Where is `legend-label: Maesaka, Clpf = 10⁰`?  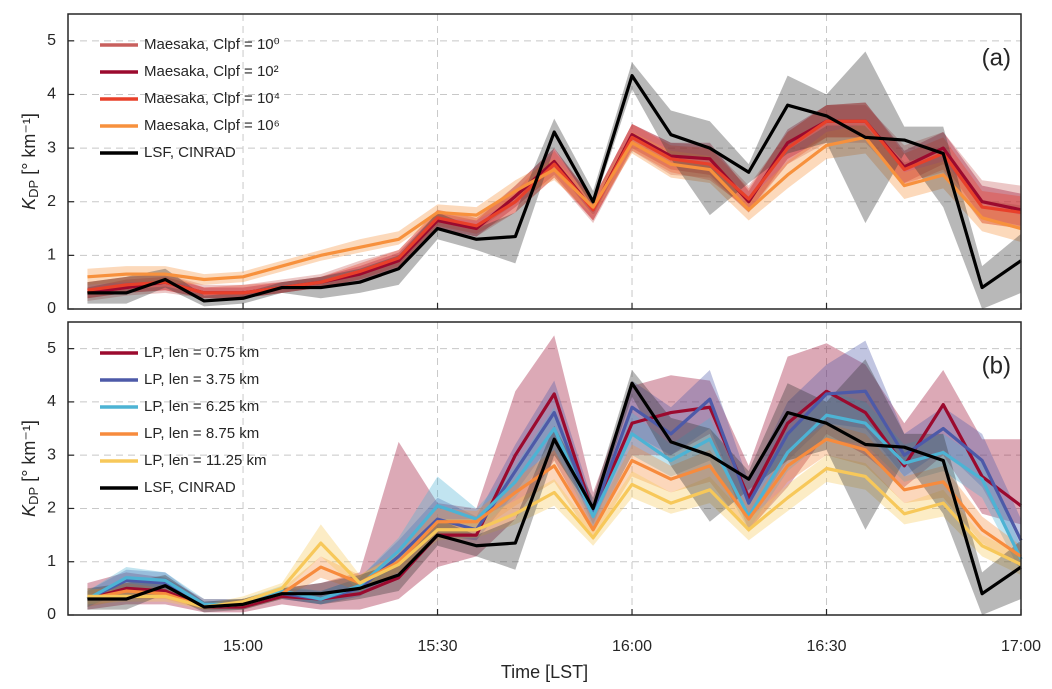
legend-label: Maesaka, Clpf = 10⁰ is located at coordinates (212, 44).